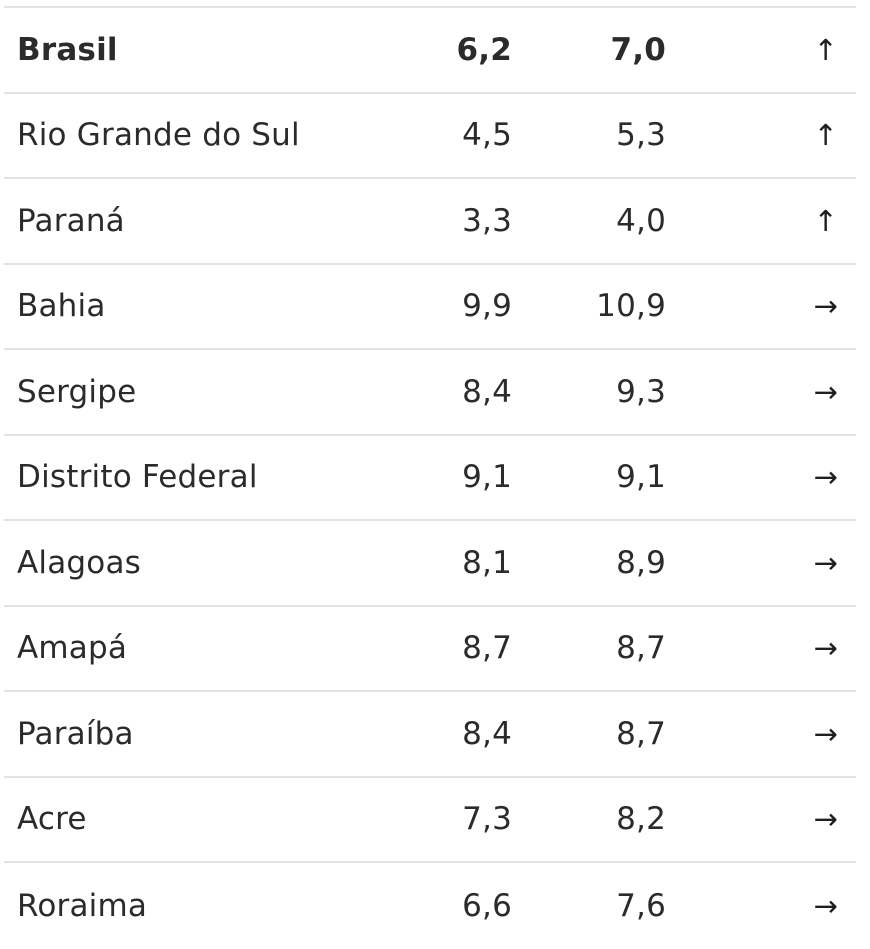 The height and width of the screenshot is (949, 870). What do you see at coordinates (641, 391) in the screenshot?
I see `value-2: 9,3` at bounding box center [641, 391].